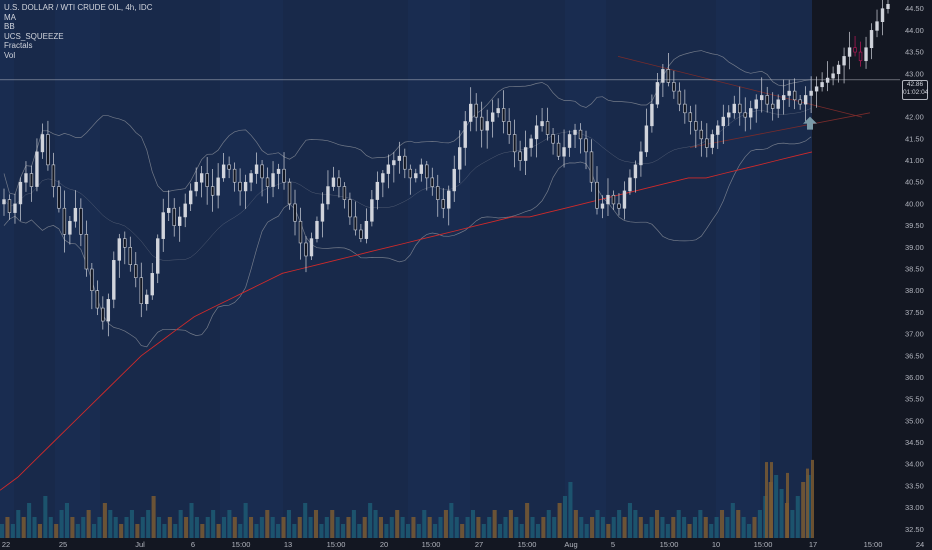 The height and width of the screenshot is (550, 932). What do you see at coordinates (716, 544) in the screenshot?
I see `x-tick-label: 10` at bounding box center [716, 544].